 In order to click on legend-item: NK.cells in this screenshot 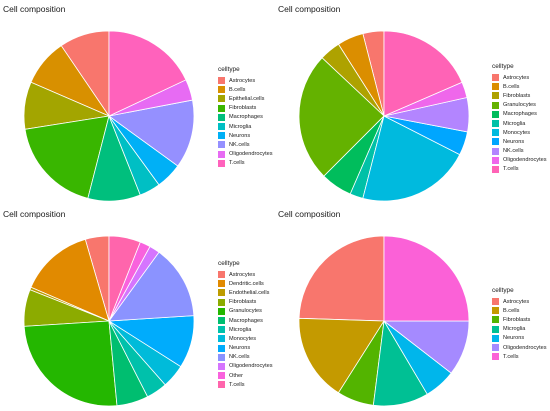, I will do `click(519, 151)`.